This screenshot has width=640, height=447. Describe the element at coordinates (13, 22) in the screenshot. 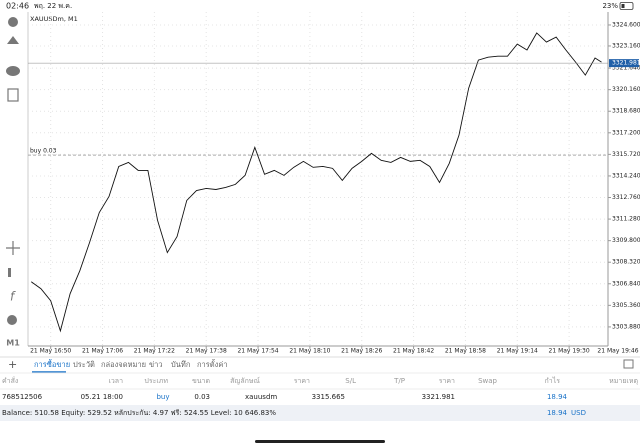

I see `account-icon` at that location.